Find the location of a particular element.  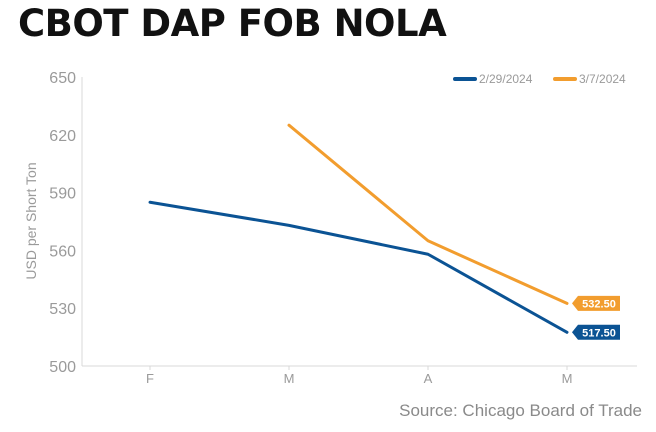

y-tick-label: 530 is located at coordinates (62, 309).